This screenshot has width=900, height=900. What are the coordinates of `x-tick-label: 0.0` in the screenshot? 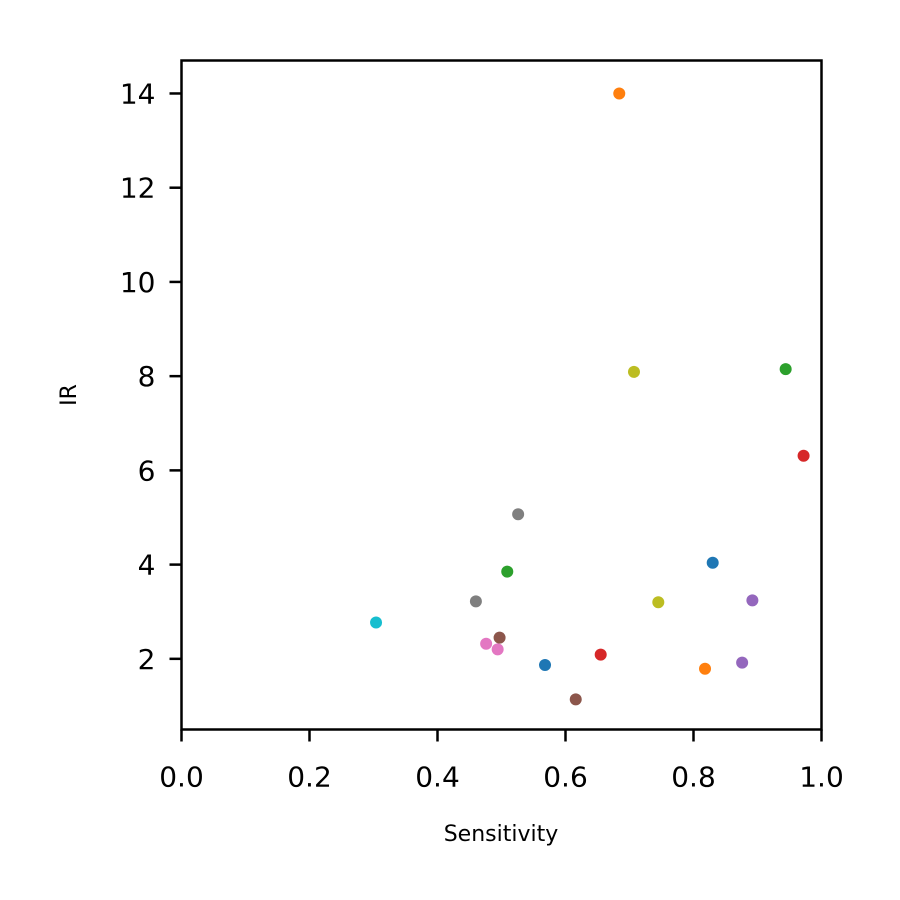 It's located at (181, 777).